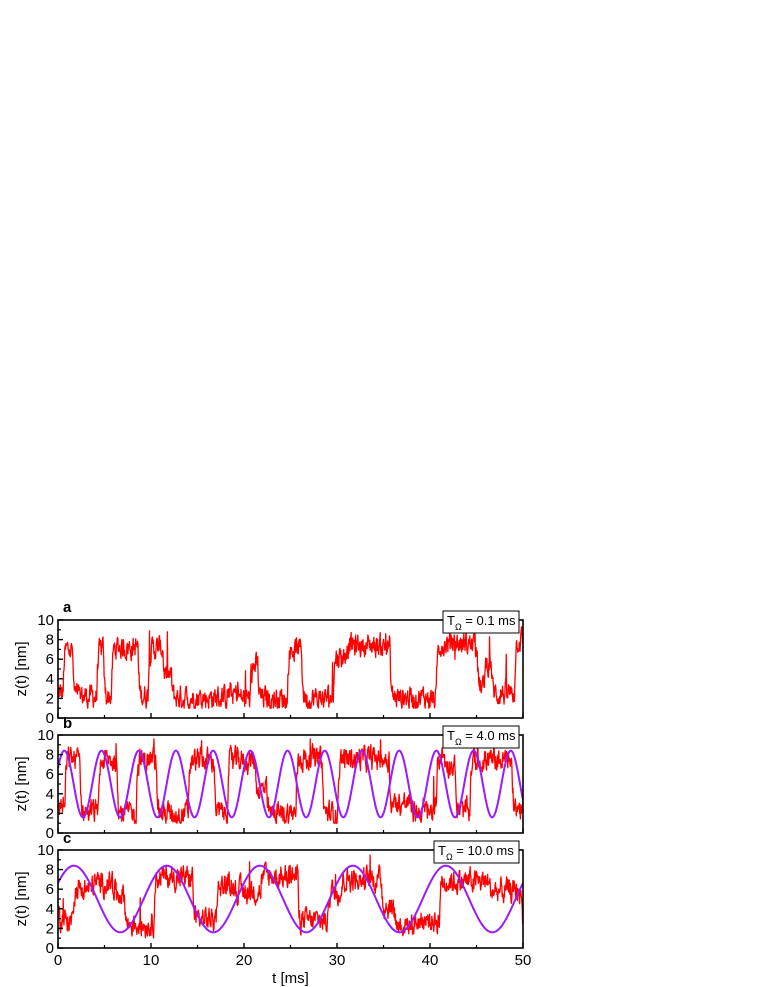  I want to click on x-tick-label: 30, so click(337, 960).